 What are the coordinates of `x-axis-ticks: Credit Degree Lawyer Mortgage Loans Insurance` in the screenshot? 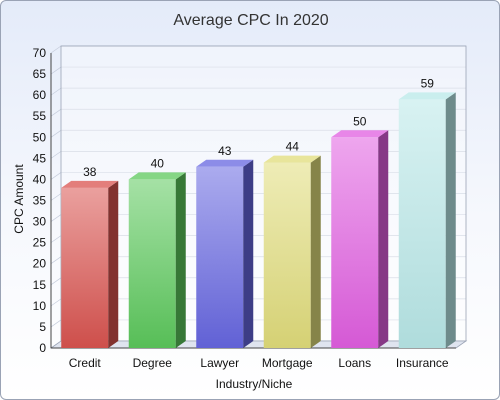 It's located at (259, 363).